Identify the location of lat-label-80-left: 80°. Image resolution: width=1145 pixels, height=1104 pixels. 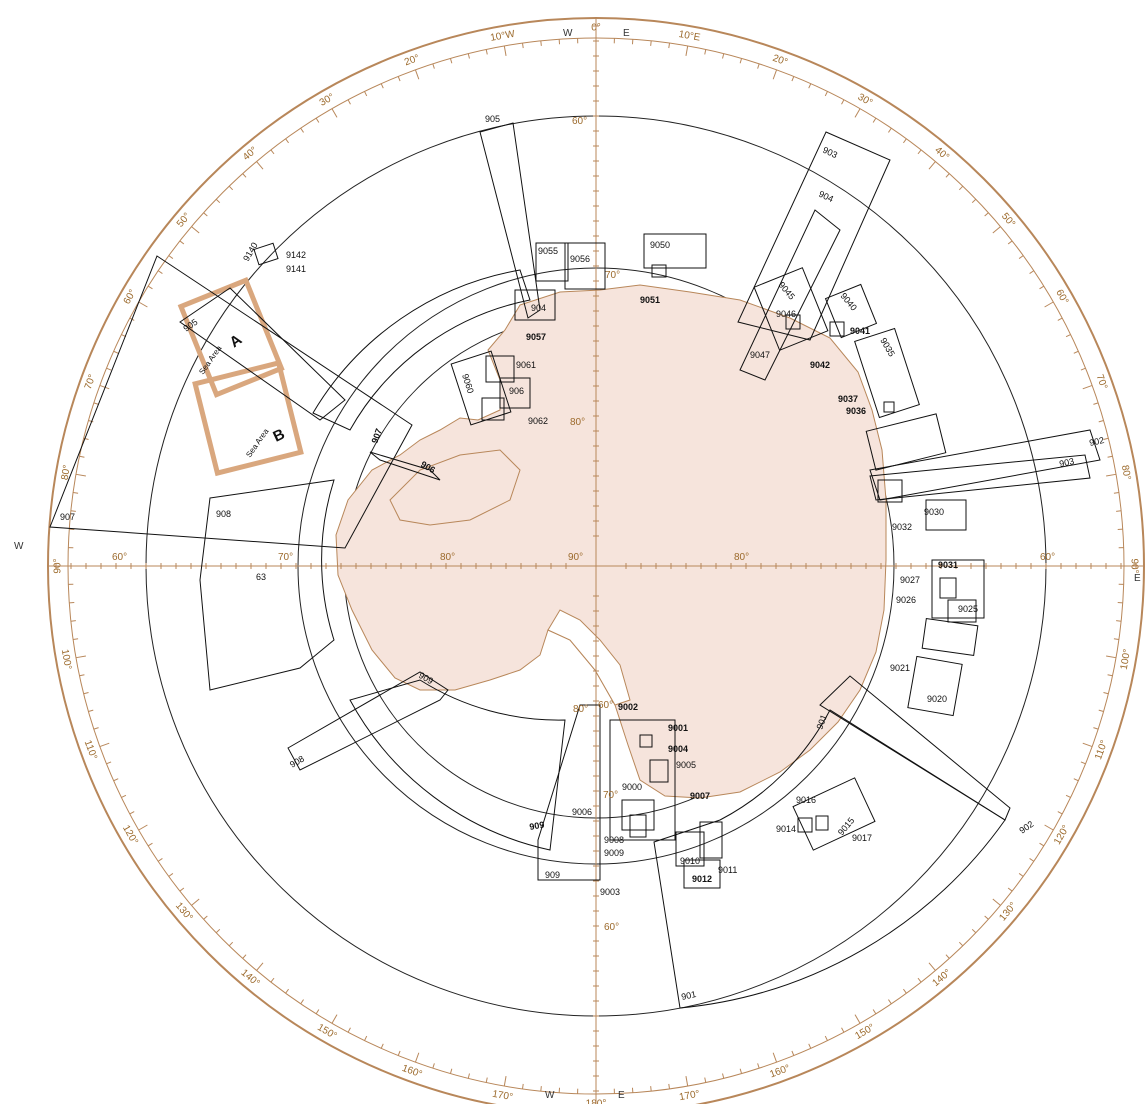
(447, 557).